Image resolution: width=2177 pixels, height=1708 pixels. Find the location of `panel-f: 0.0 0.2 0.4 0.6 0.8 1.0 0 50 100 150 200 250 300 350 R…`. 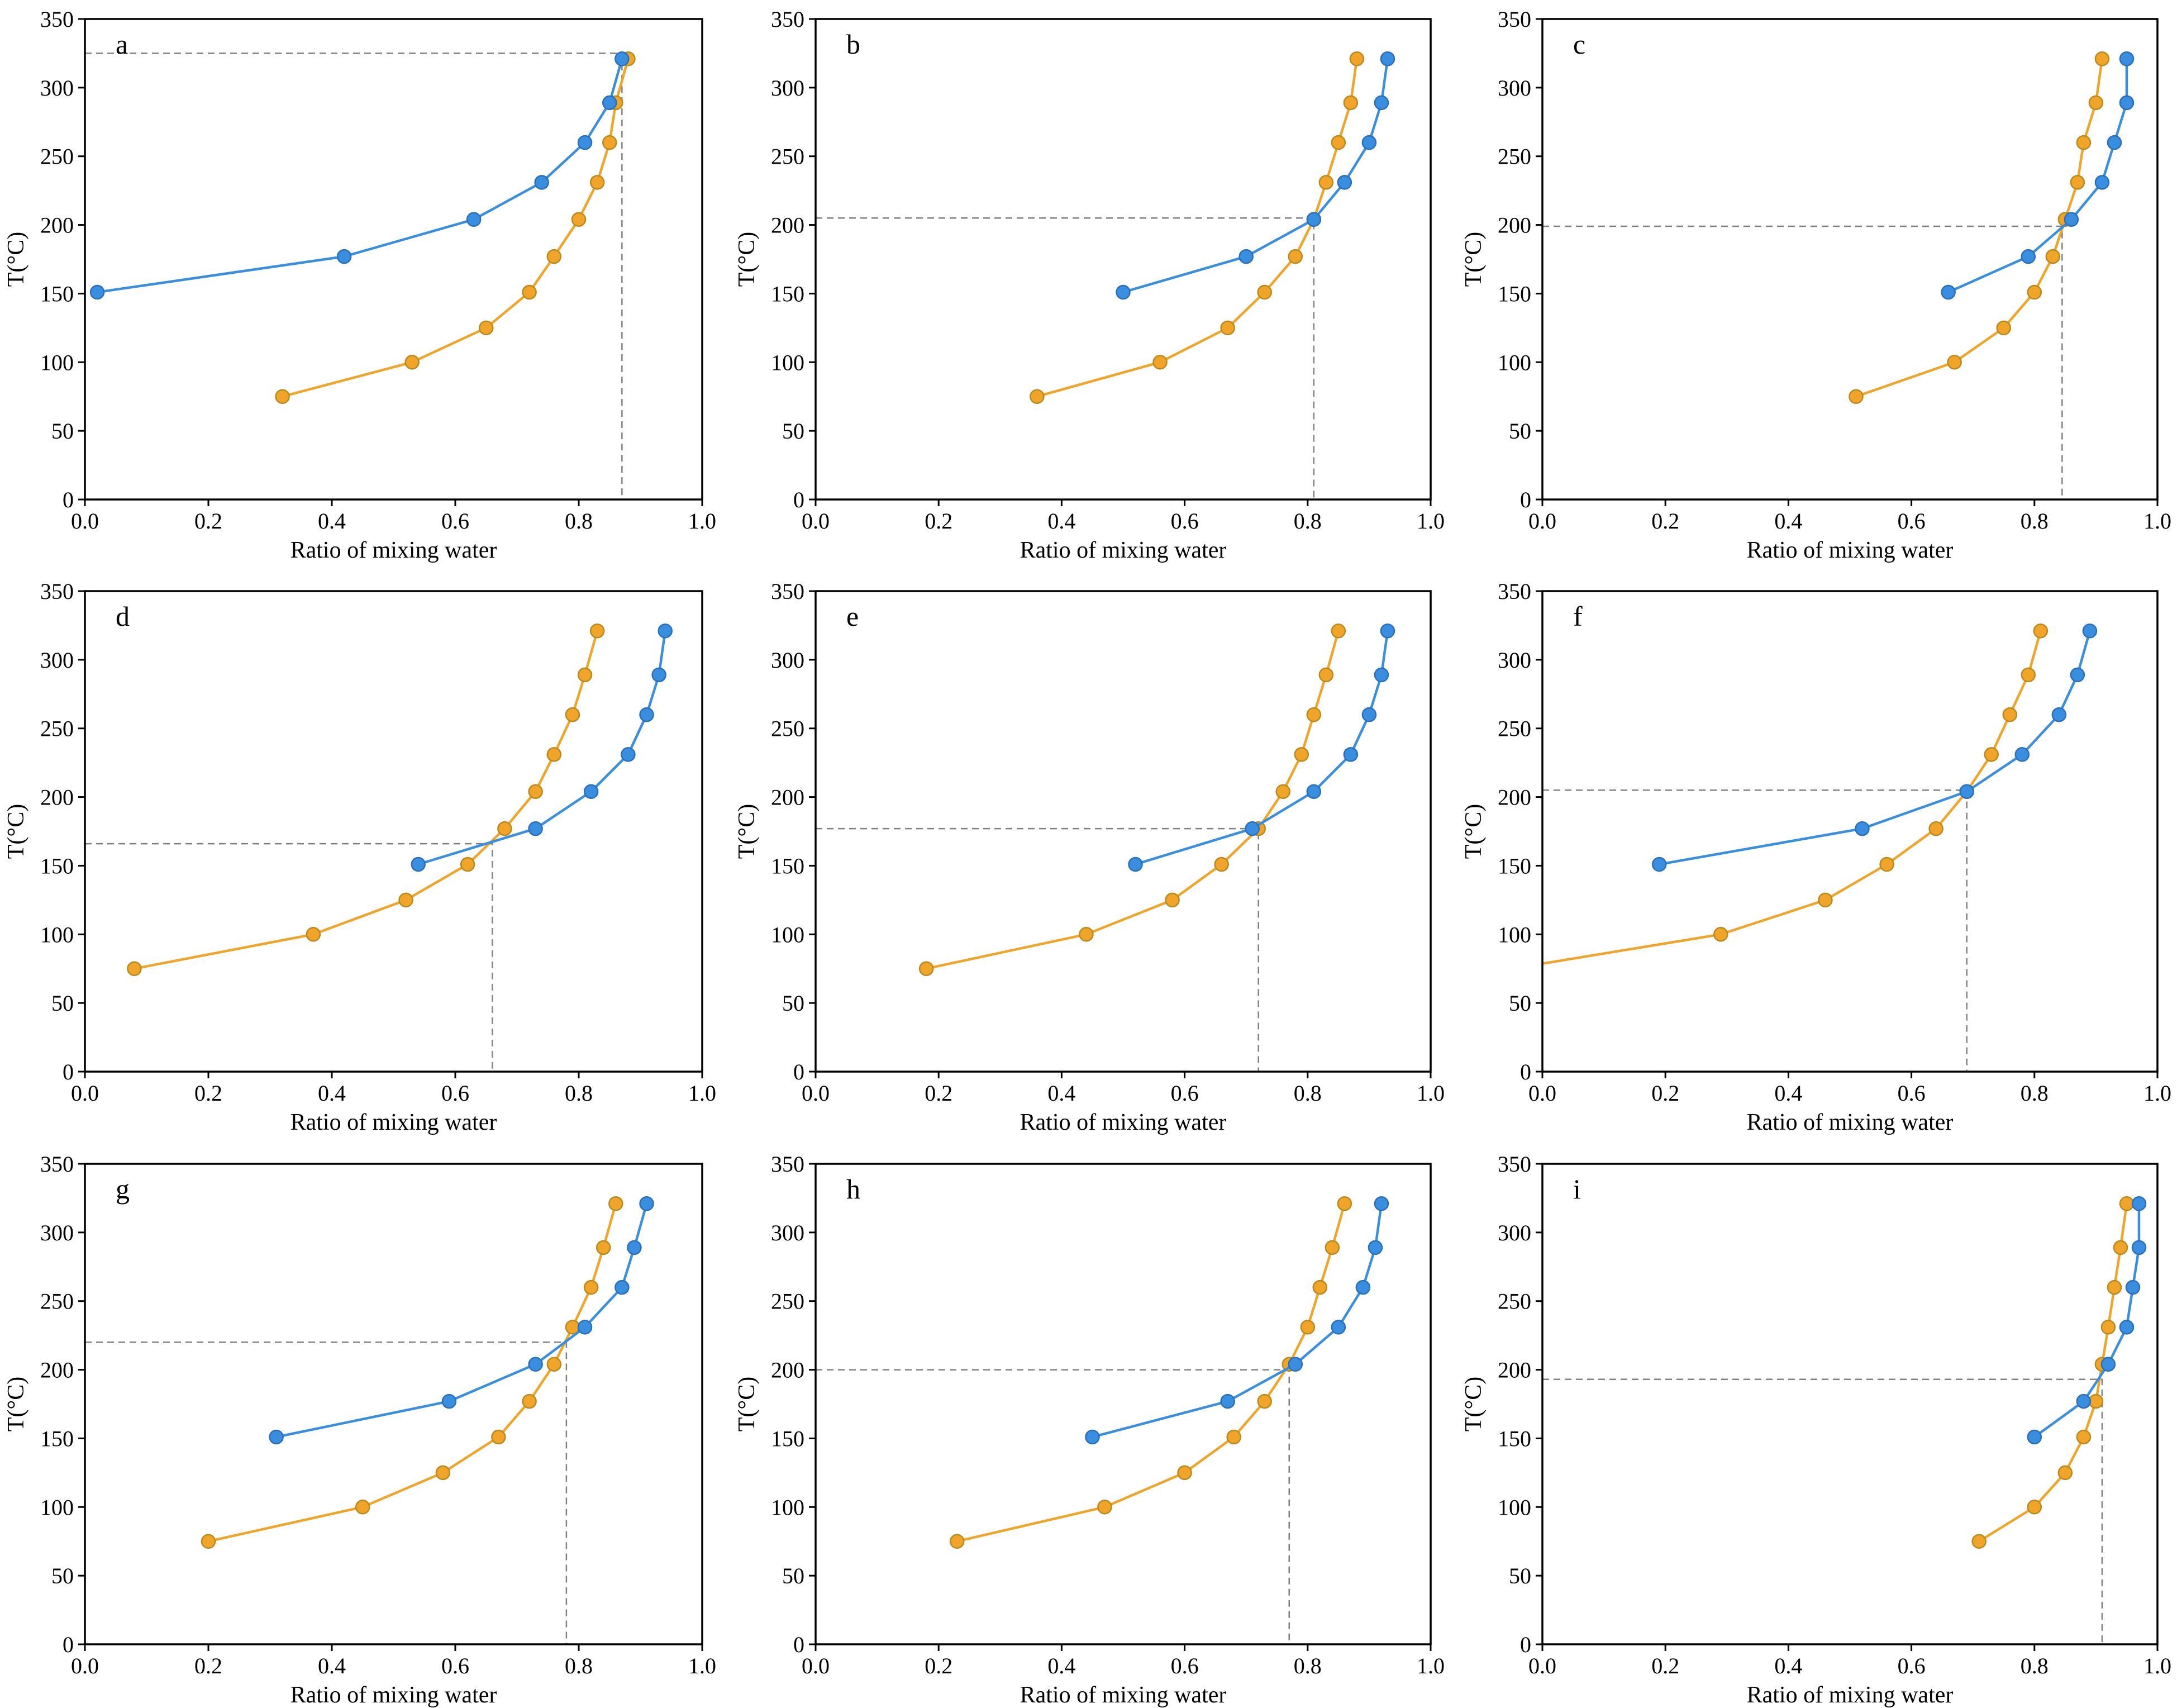

panel-f: 0.0 0.2 0.4 0.6 0.8 1.0 0 50 100 150 200 250 300 350 R… is located at coordinates (1816, 857).